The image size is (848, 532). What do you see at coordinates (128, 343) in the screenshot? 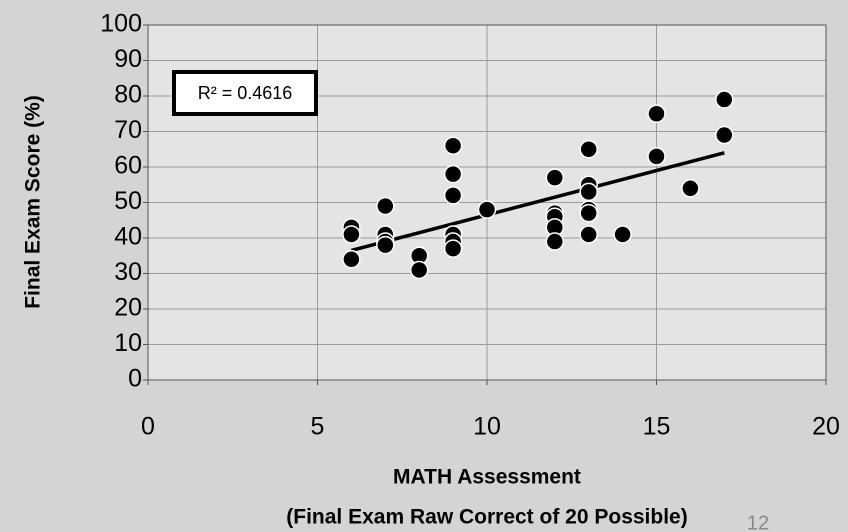
I see `y-tick-label: 10` at bounding box center [128, 343].